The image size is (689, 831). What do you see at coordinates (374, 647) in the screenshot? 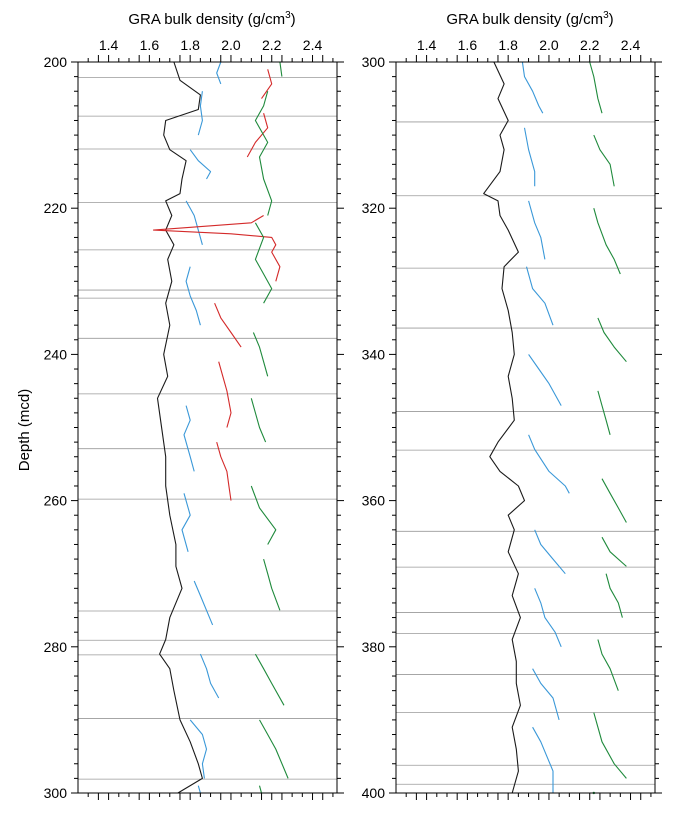
I see `y-tick-label: 380` at bounding box center [374, 647].